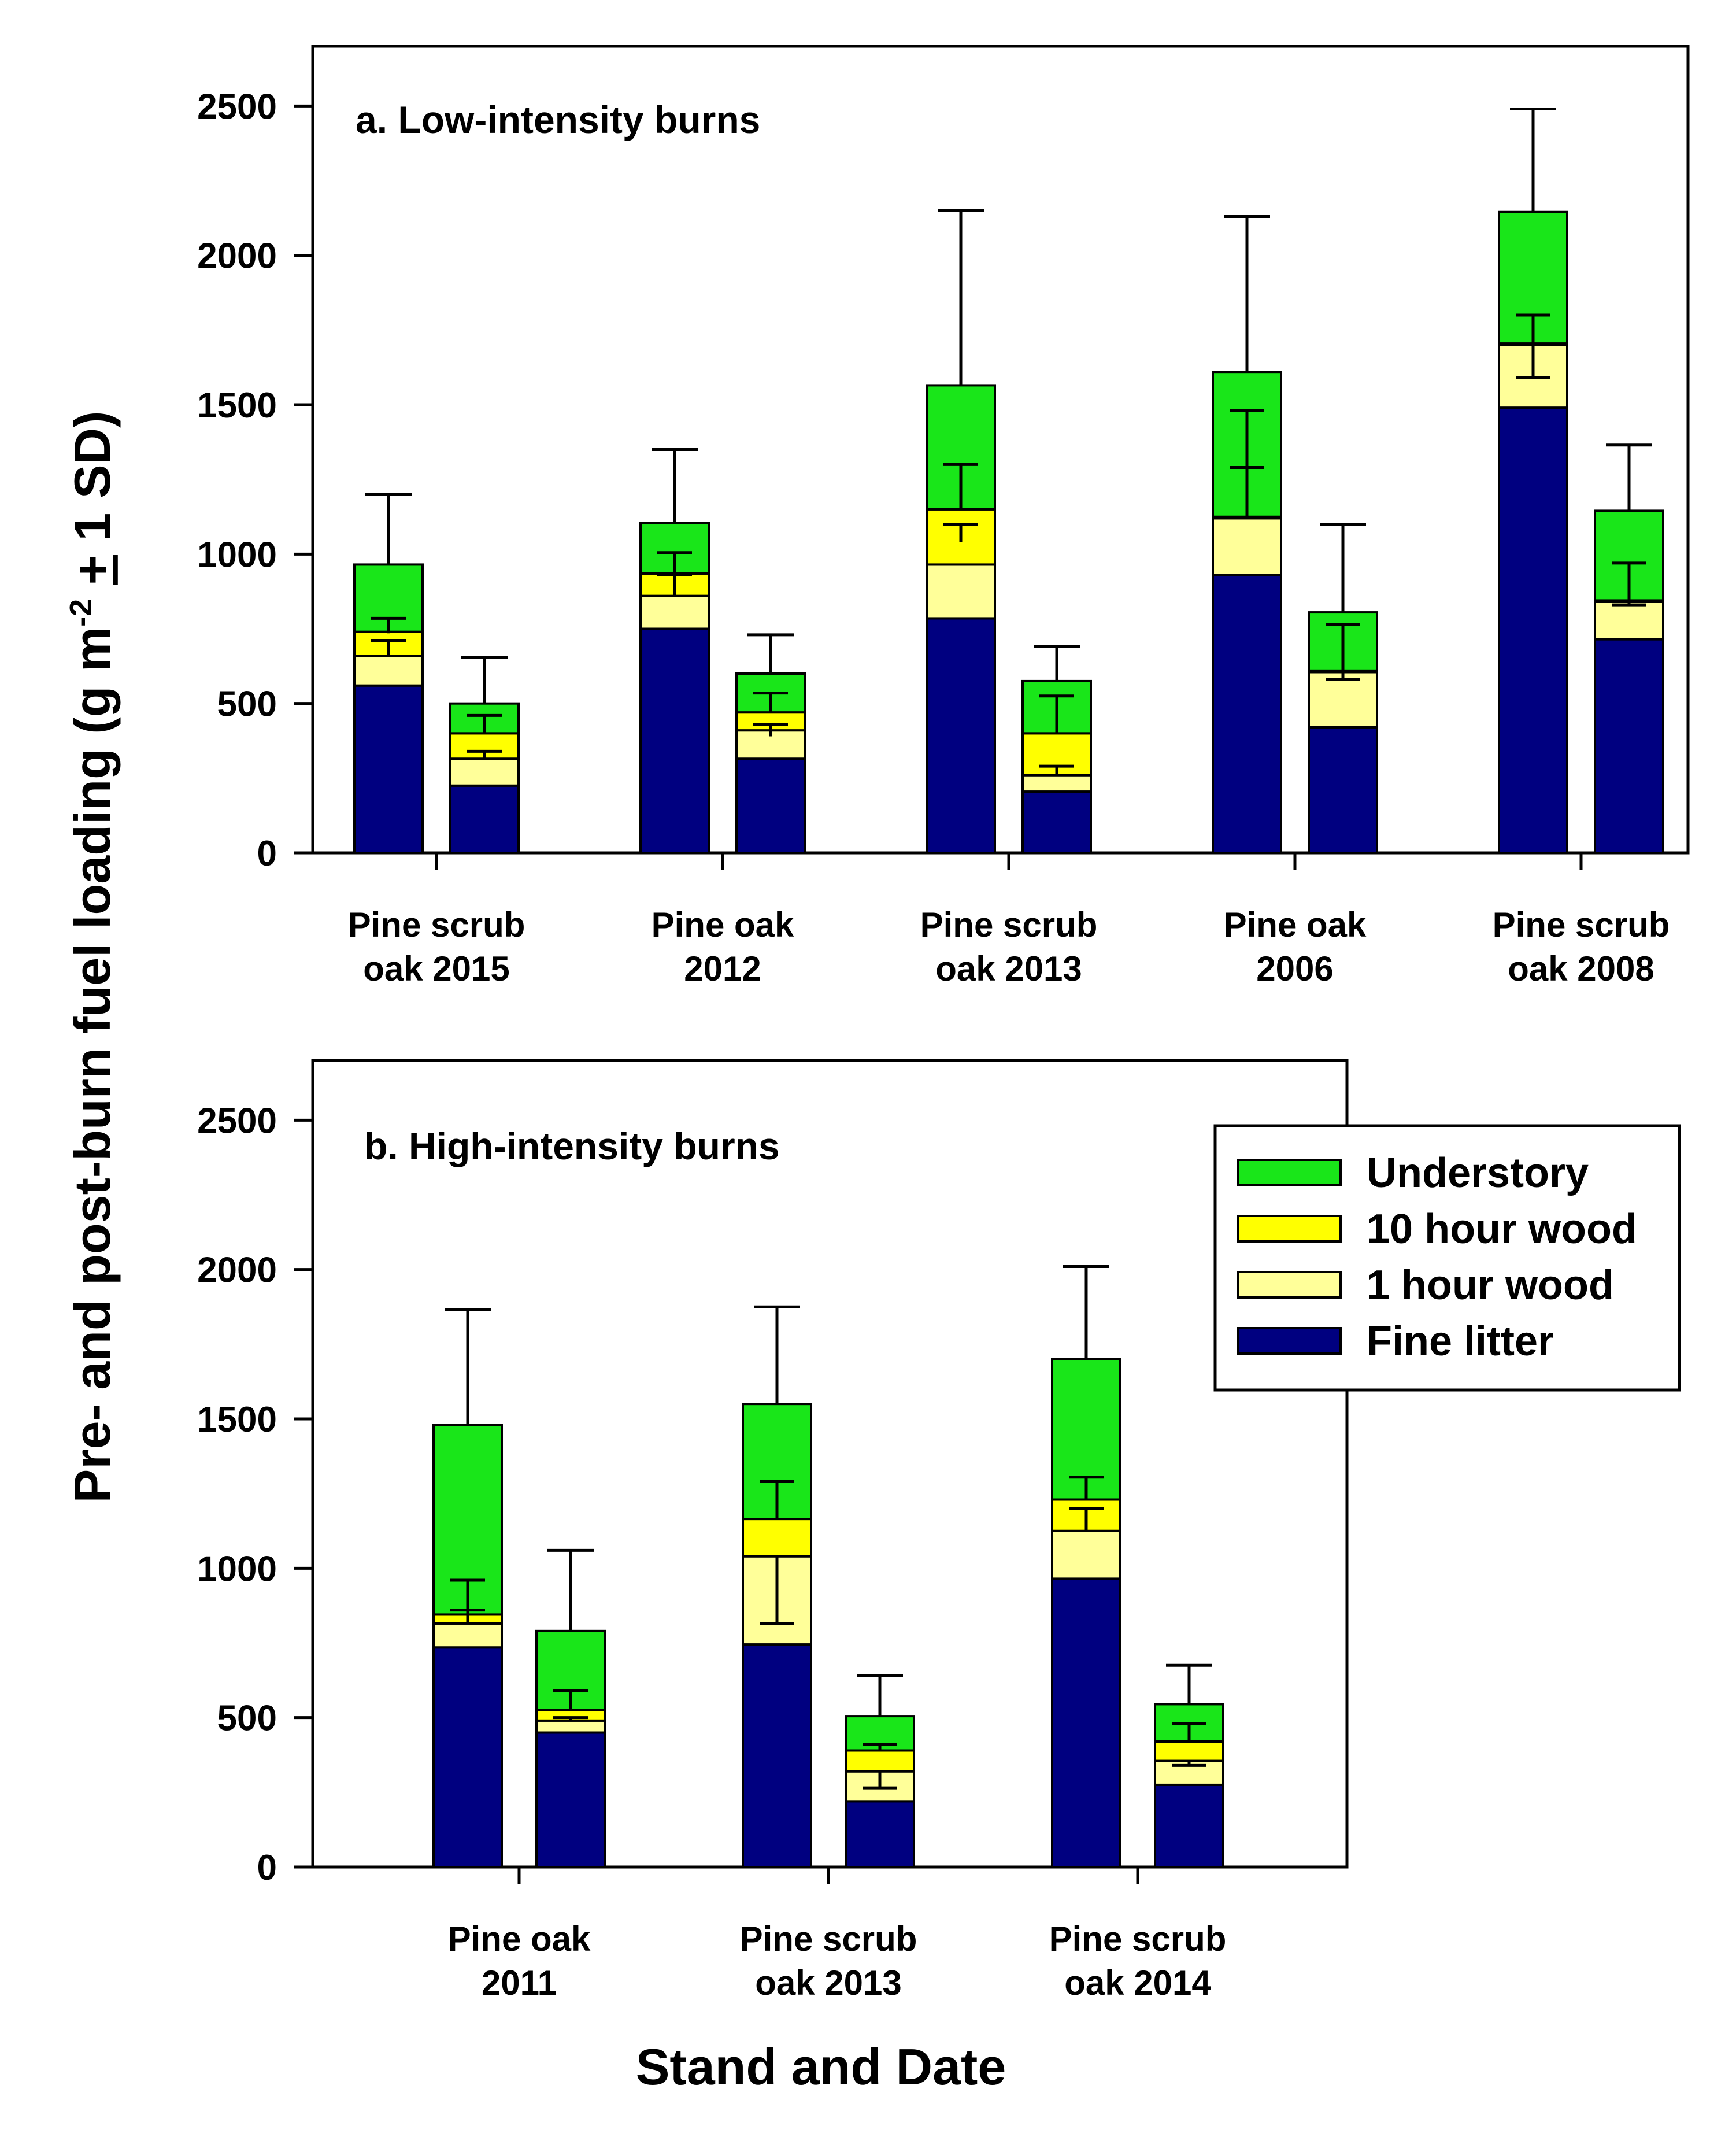 Image resolution: width=1736 pixels, height=2148 pixels. I want to click on panel-a-title: a. Low-intensity burns, so click(558, 119).